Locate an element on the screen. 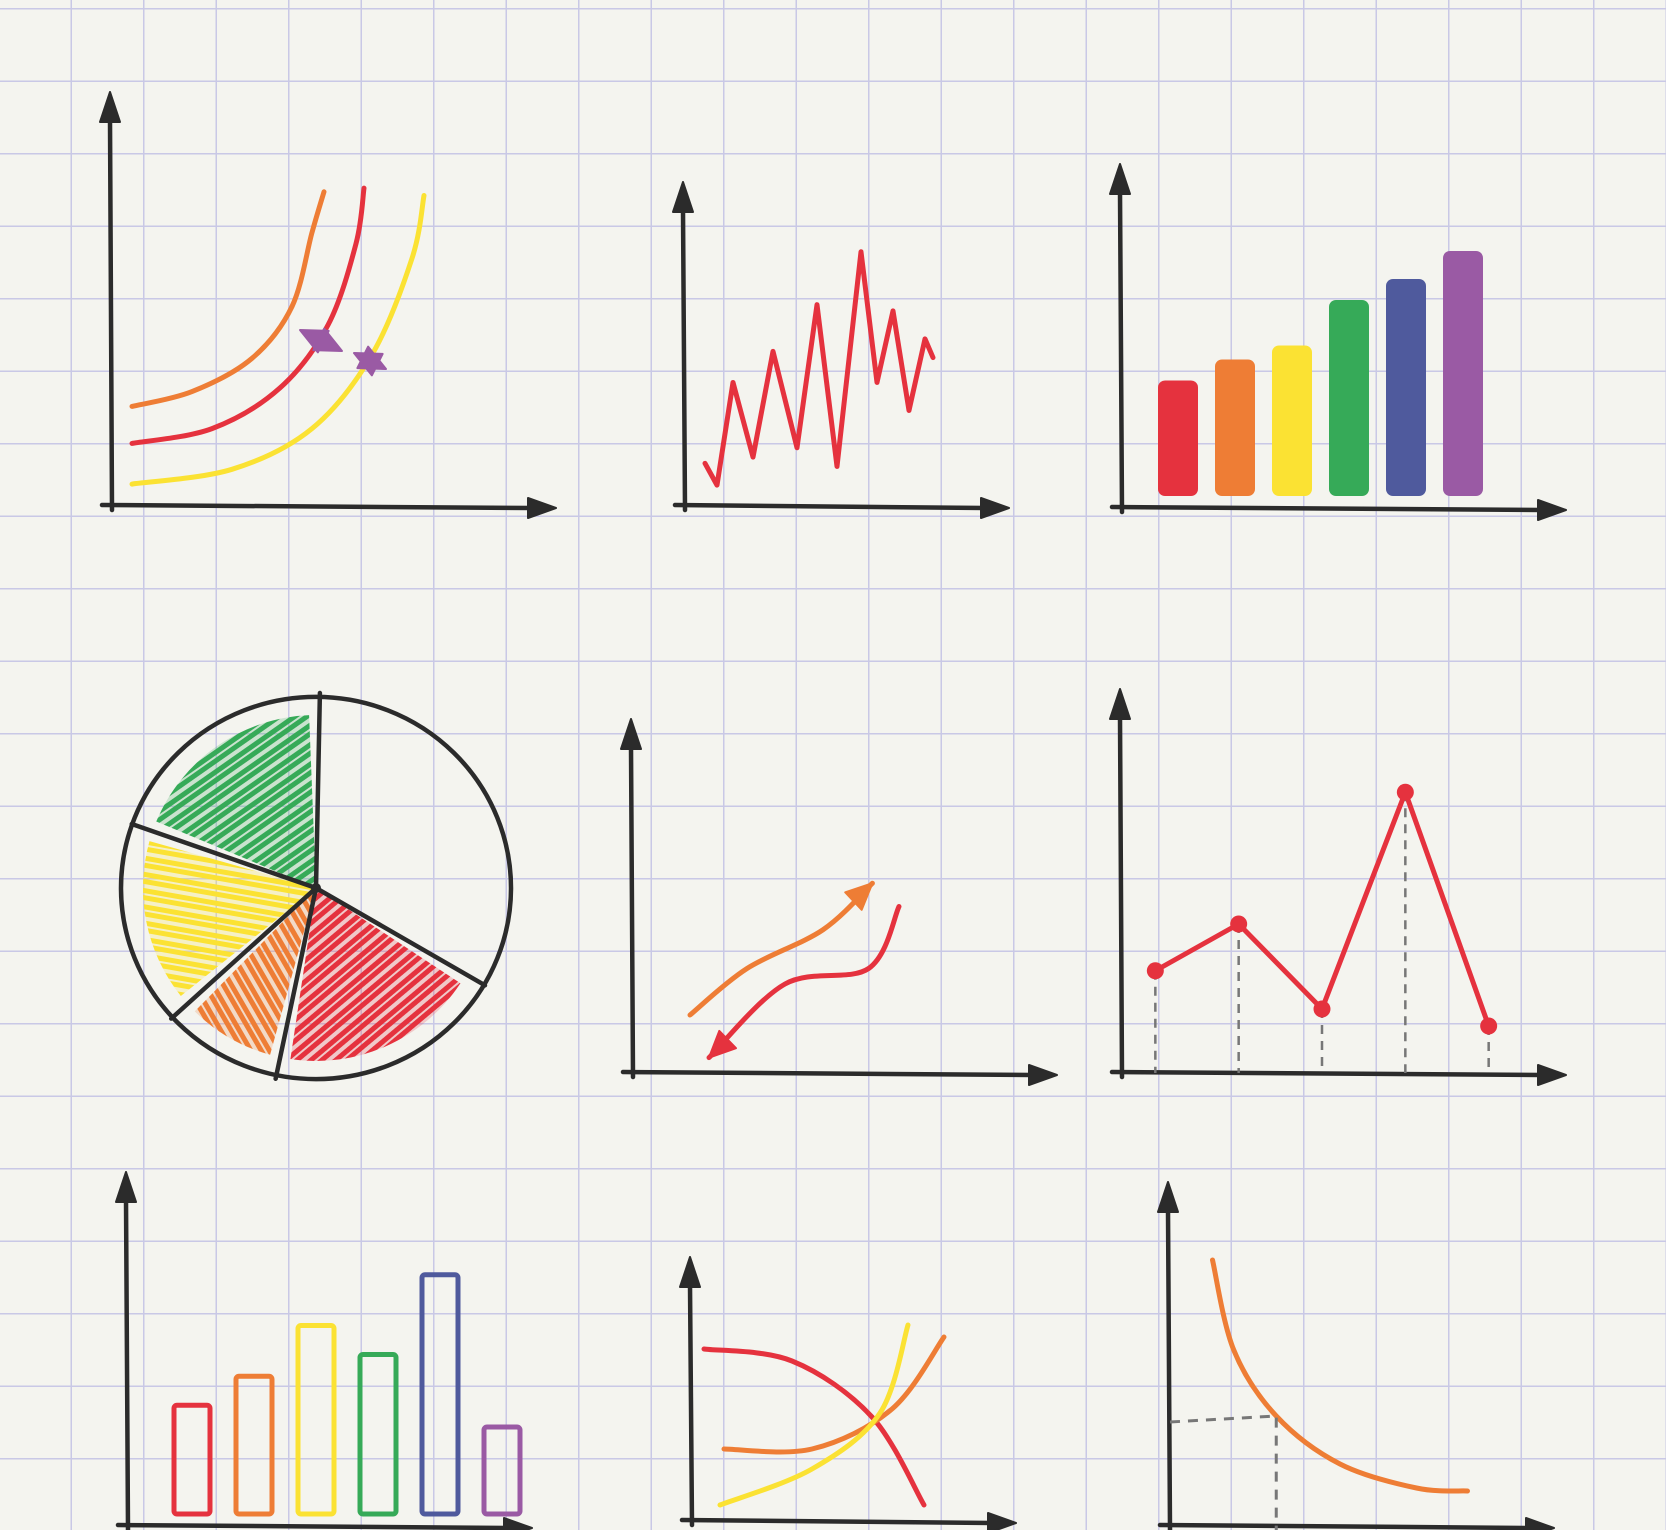  scribble-pie is located at coordinates (316, 886).